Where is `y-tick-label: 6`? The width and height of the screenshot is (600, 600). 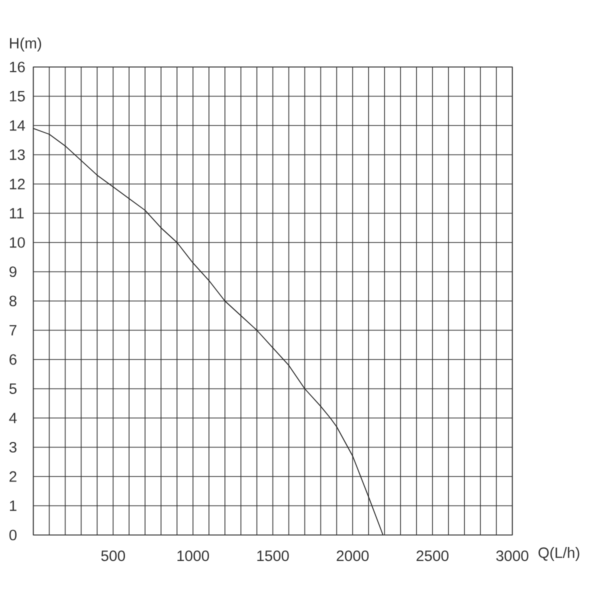
y-tick-label: 6 is located at coordinates (13, 359).